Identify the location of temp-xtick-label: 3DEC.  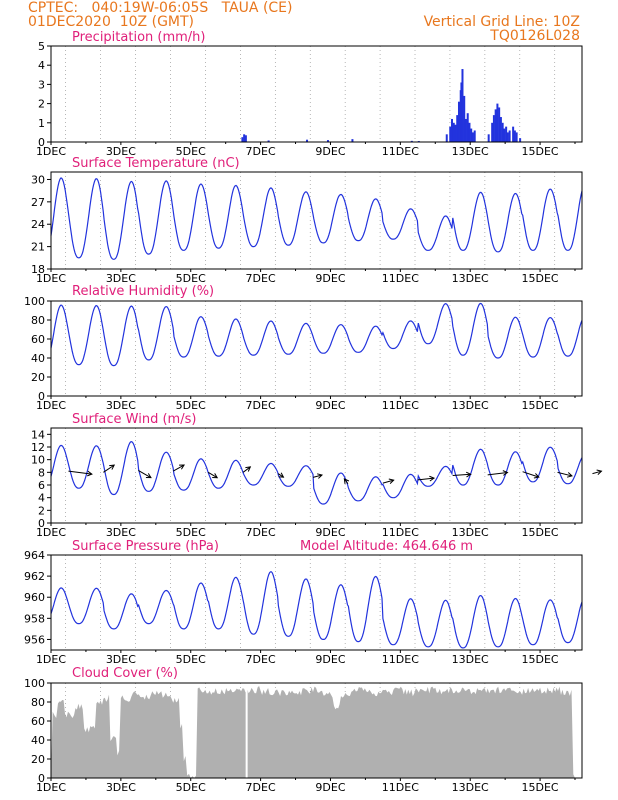
(121, 278).